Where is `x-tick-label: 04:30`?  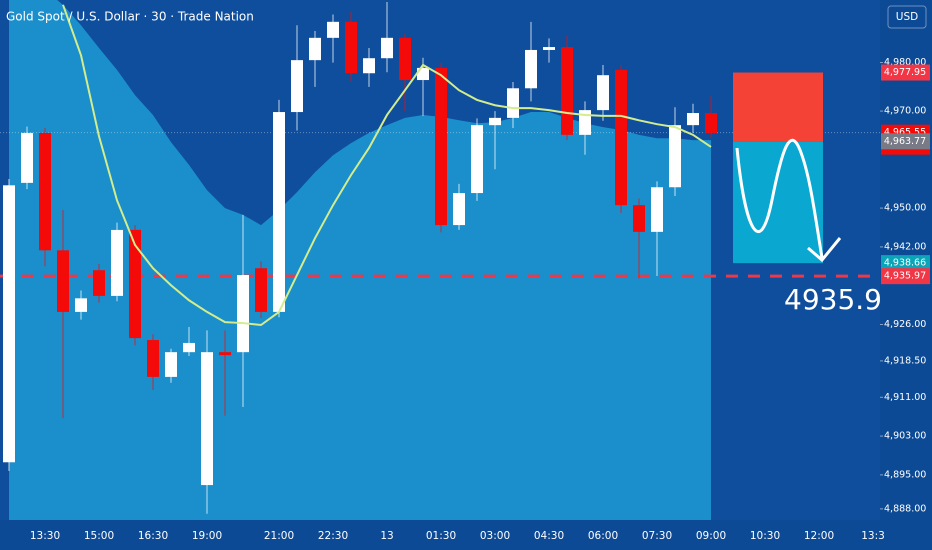 x-tick-label: 04:30 is located at coordinates (549, 536).